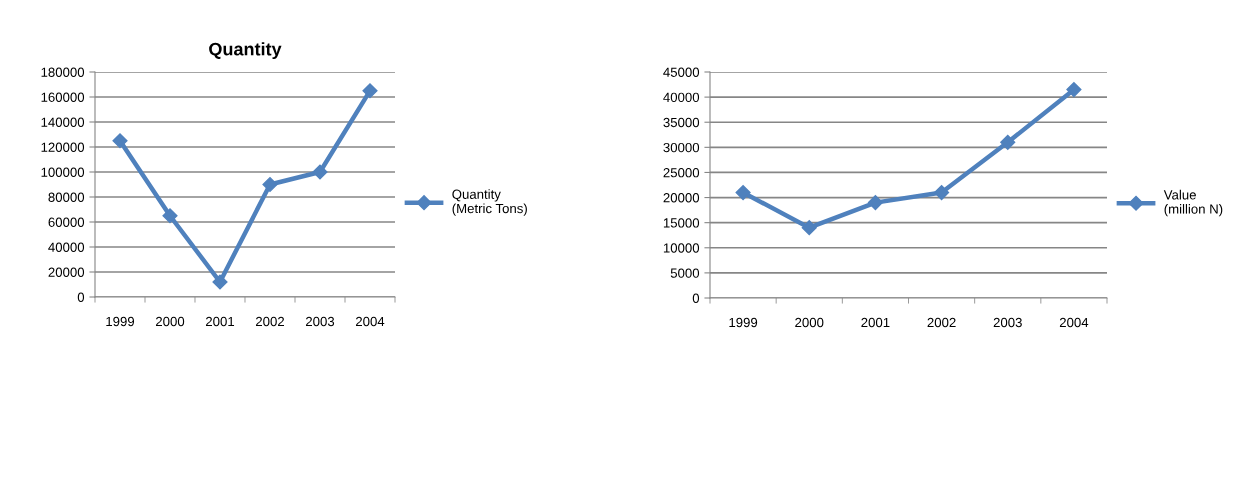  What do you see at coordinates (63, 97) in the screenshot?
I see `y-tick-label: 160000` at bounding box center [63, 97].